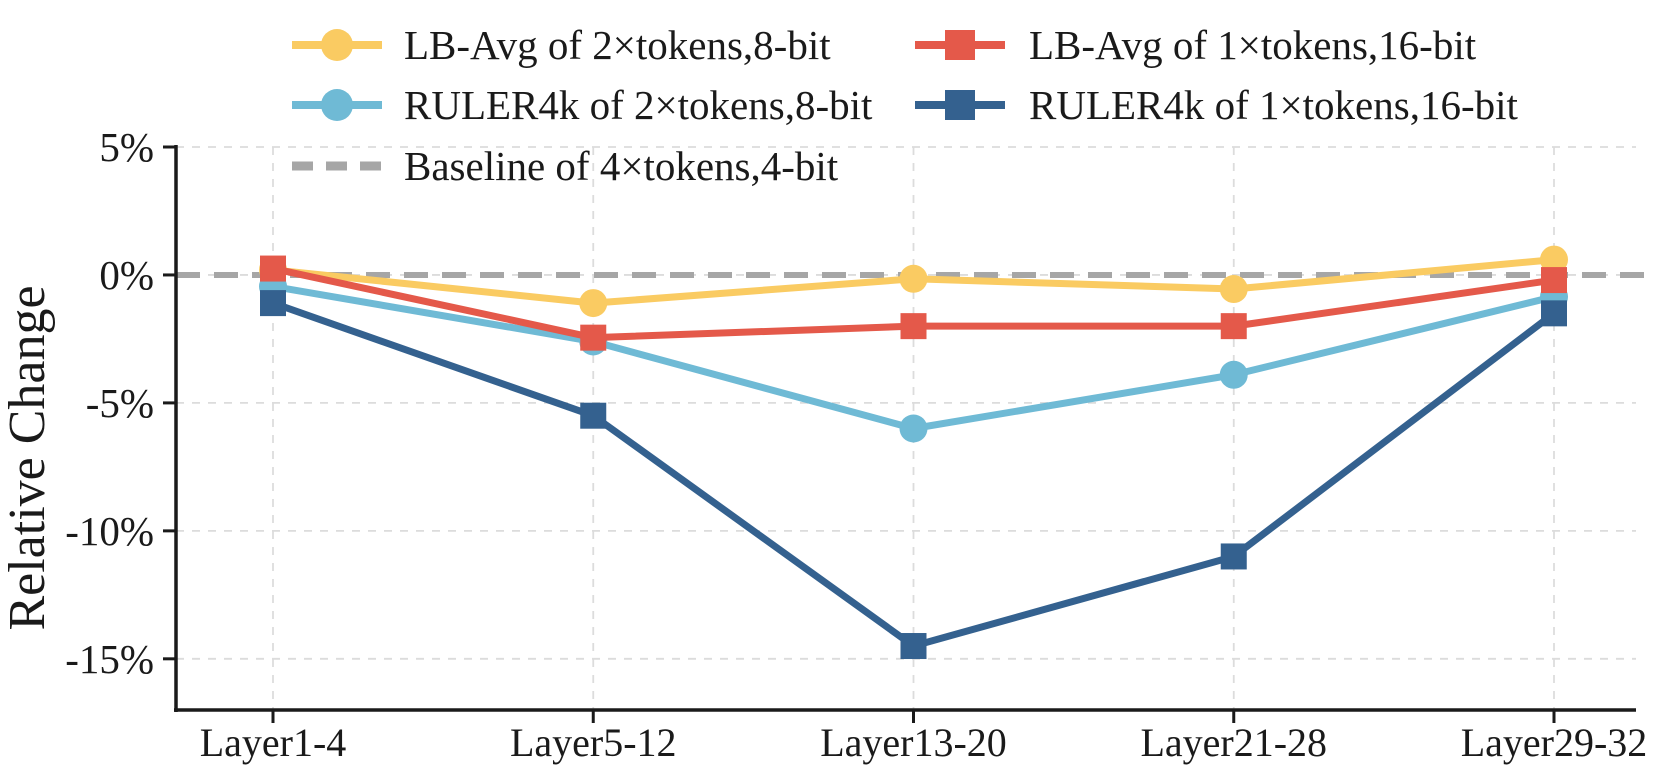  I want to click on legend-label: LB-Avg of 1×tokens,16-bit, so click(1253, 45).